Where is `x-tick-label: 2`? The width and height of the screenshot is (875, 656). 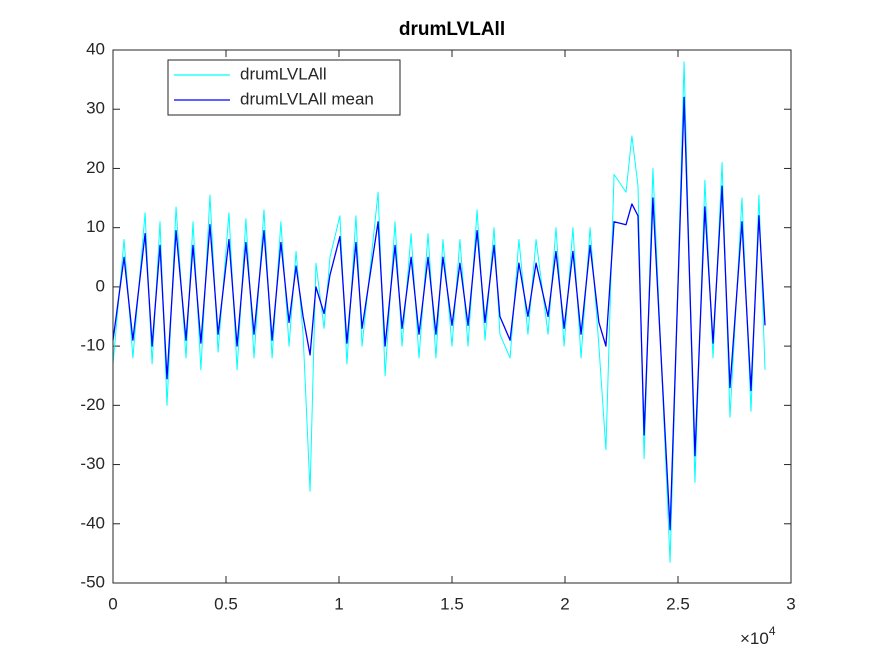 x-tick-label: 2 is located at coordinates (564, 603).